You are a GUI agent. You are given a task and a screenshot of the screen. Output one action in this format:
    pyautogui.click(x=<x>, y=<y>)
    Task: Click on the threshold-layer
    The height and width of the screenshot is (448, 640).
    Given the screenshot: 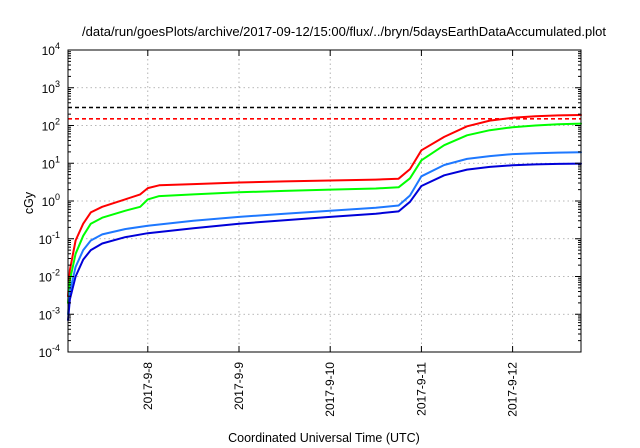 What is the action you would take?
    pyautogui.click(x=324, y=113)
    